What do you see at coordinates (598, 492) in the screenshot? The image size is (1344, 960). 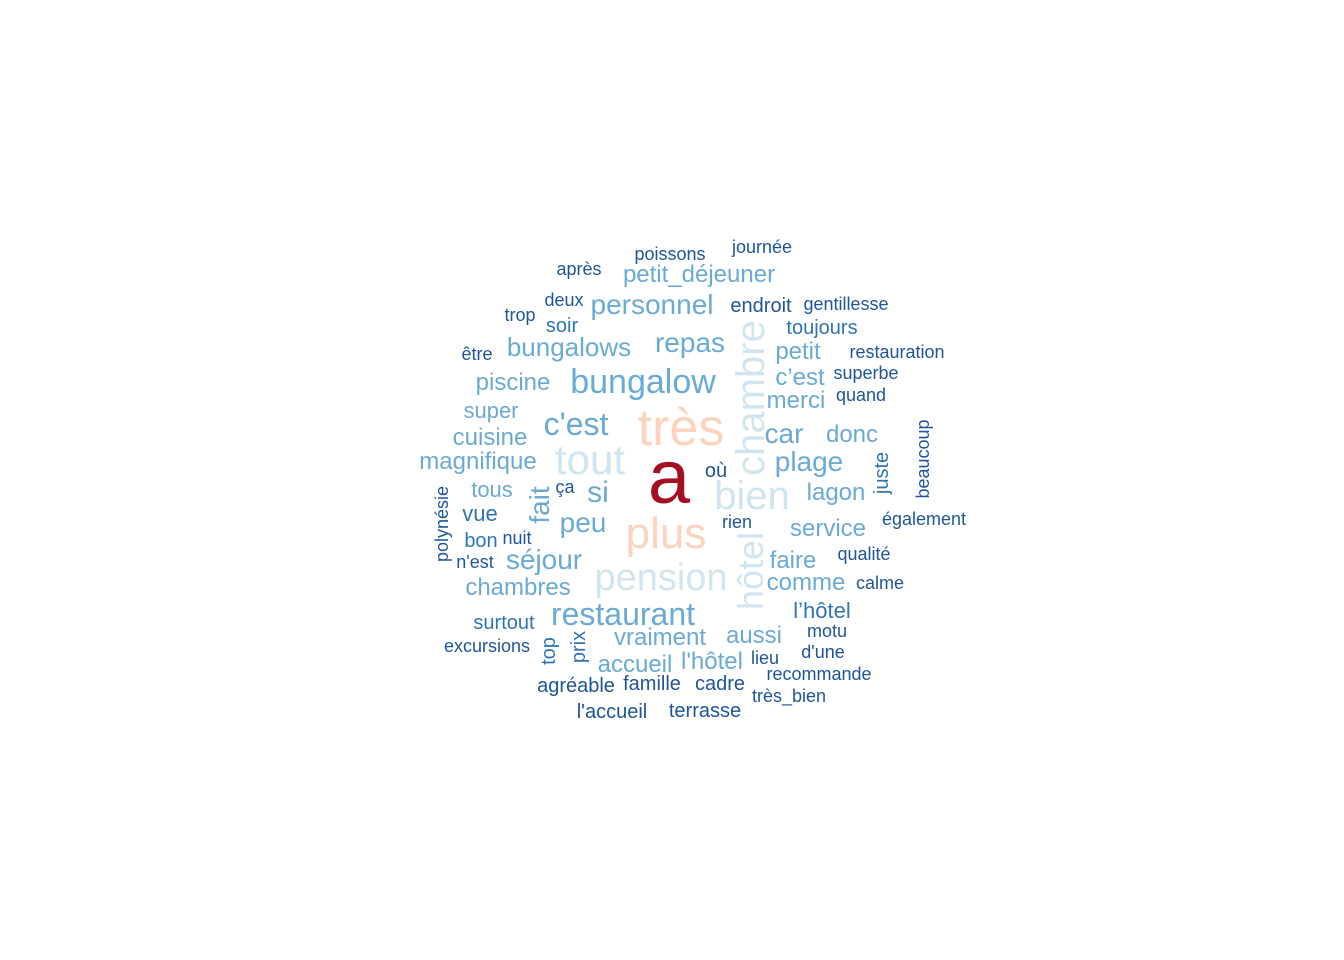 I see `word-14: si` at bounding box center [598, 492].